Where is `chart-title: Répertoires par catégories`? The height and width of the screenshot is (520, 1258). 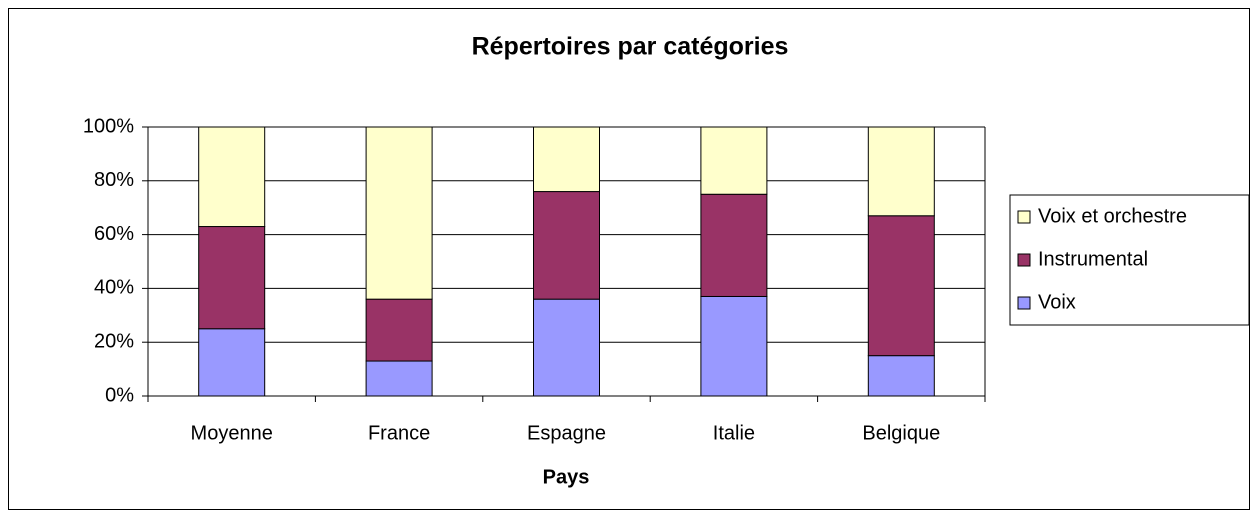 chart-title: Répertoires par catégories is located at coordinates (630, 47).